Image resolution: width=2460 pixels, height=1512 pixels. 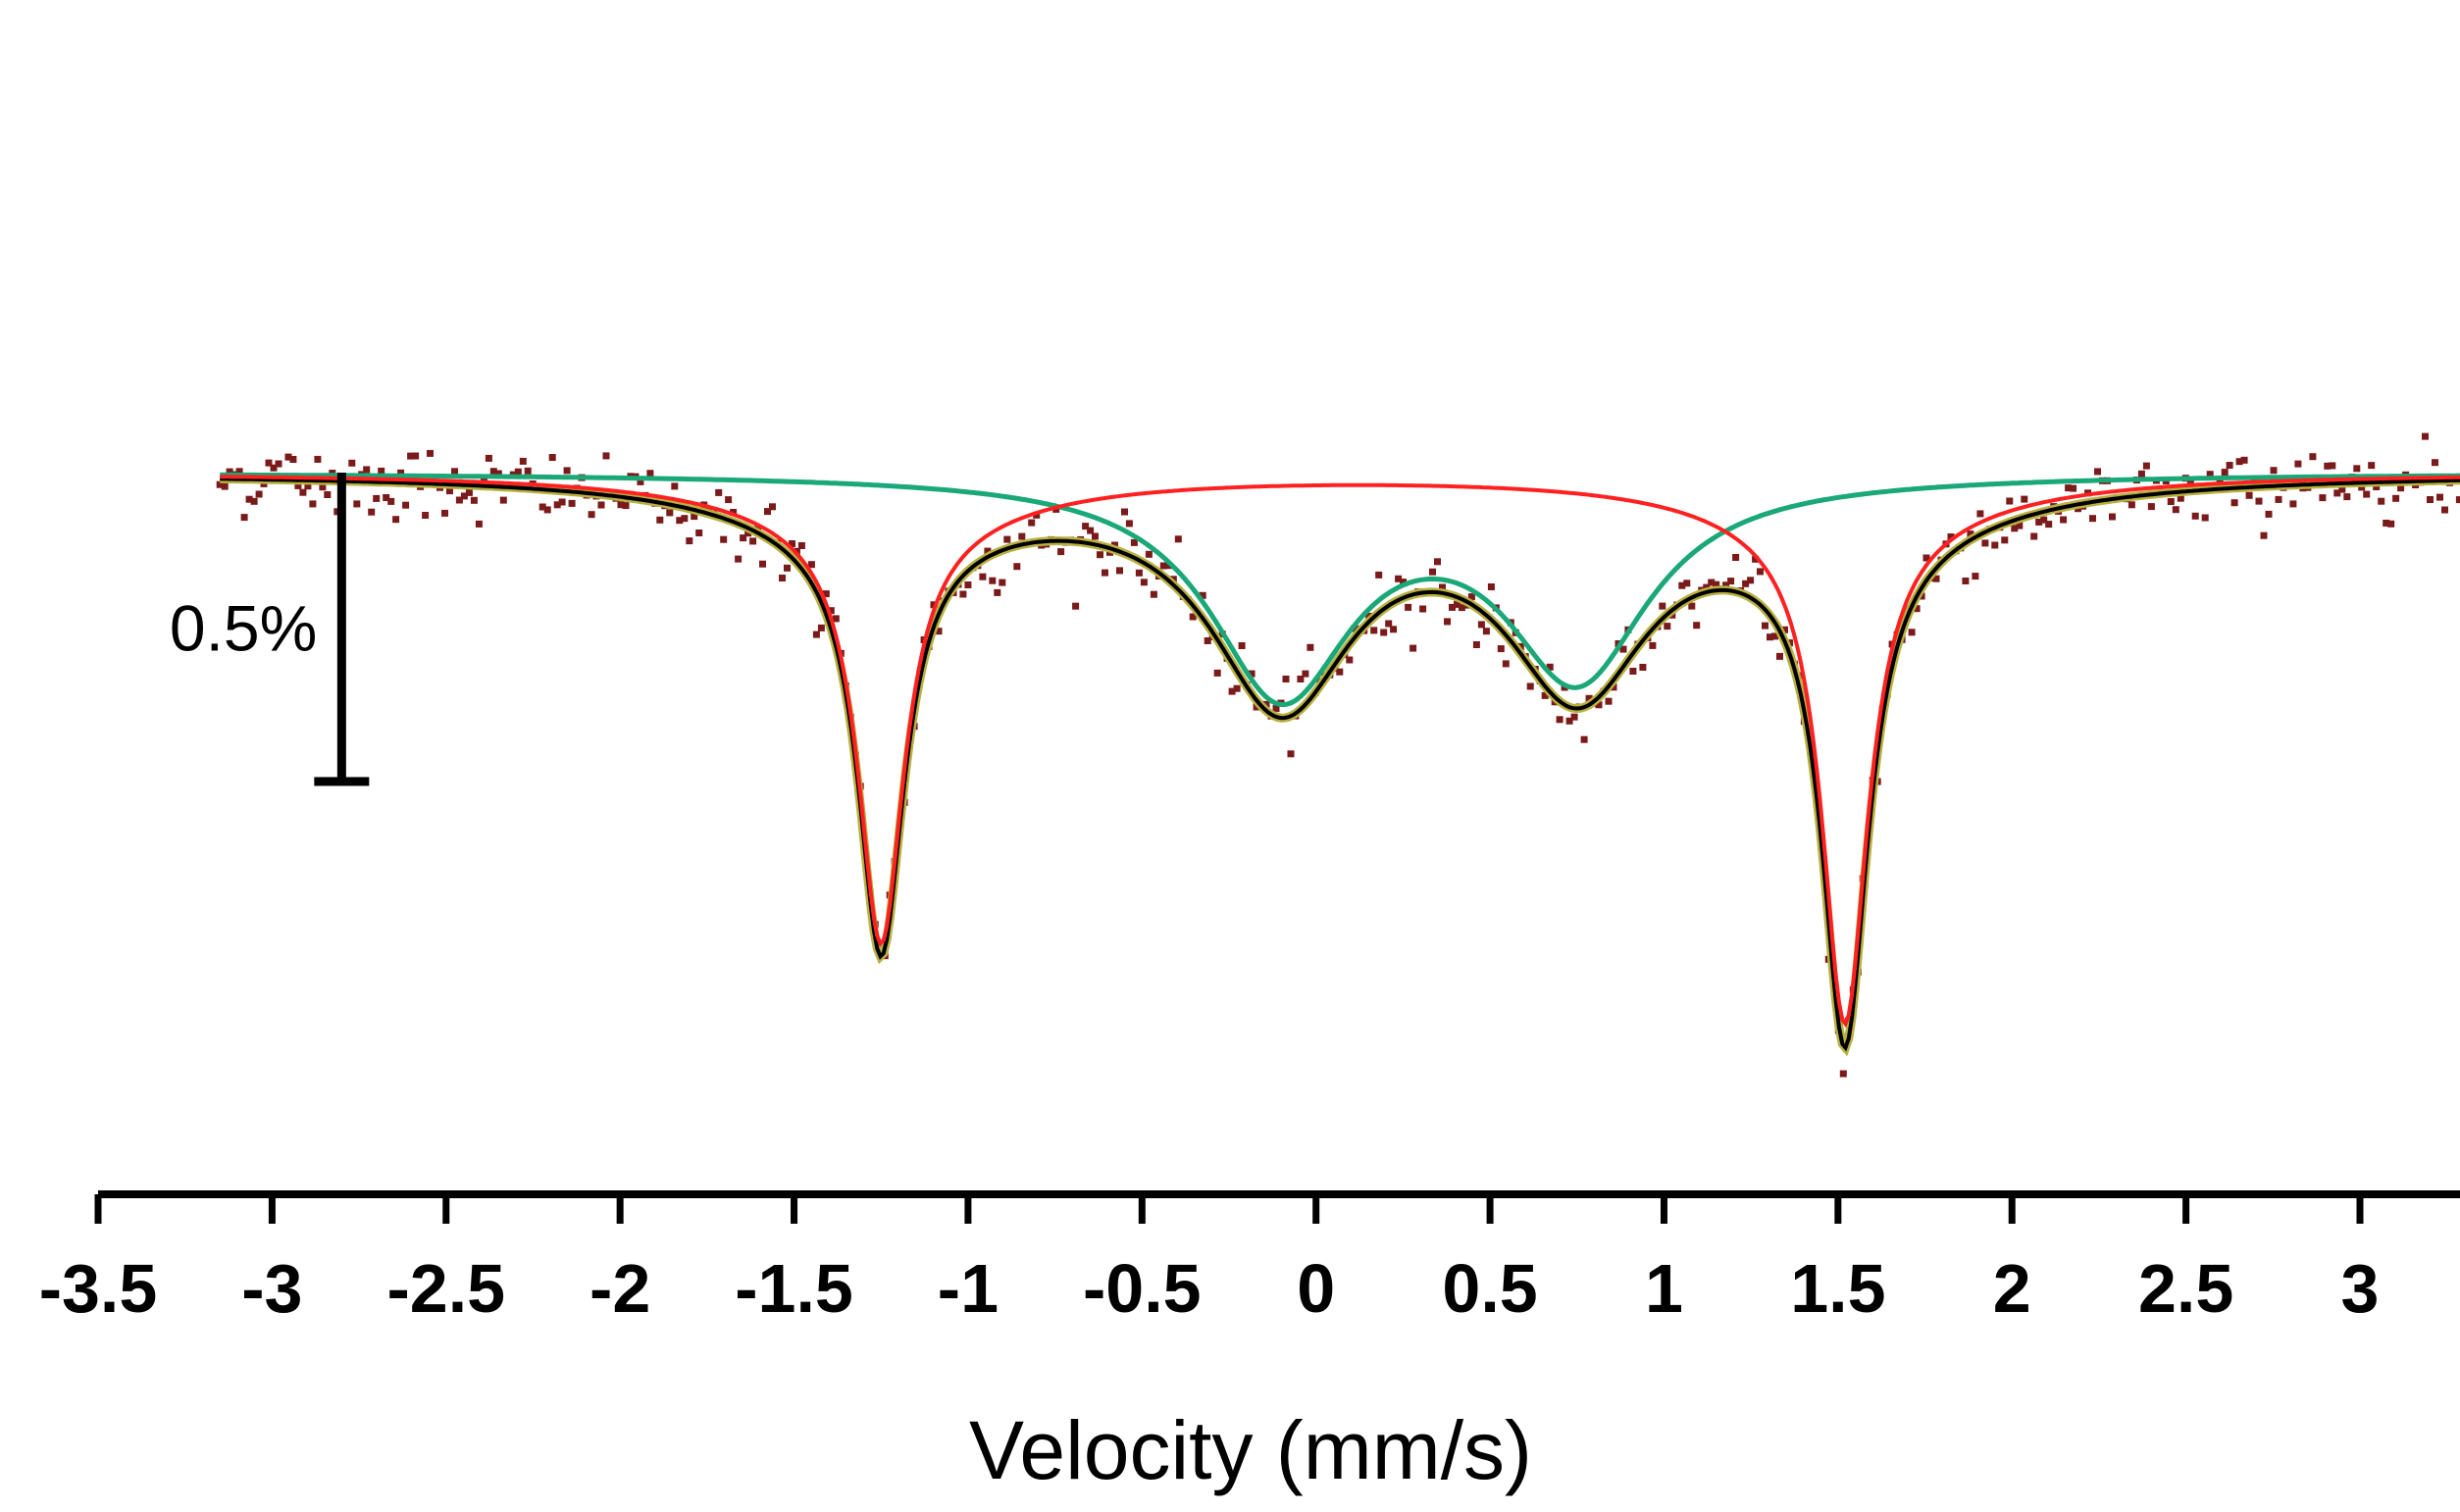 What do you see at coordinates (271, 1288) in the screenshot?
I see `x-tick-label: -3` at bounding box center [271, 1288].